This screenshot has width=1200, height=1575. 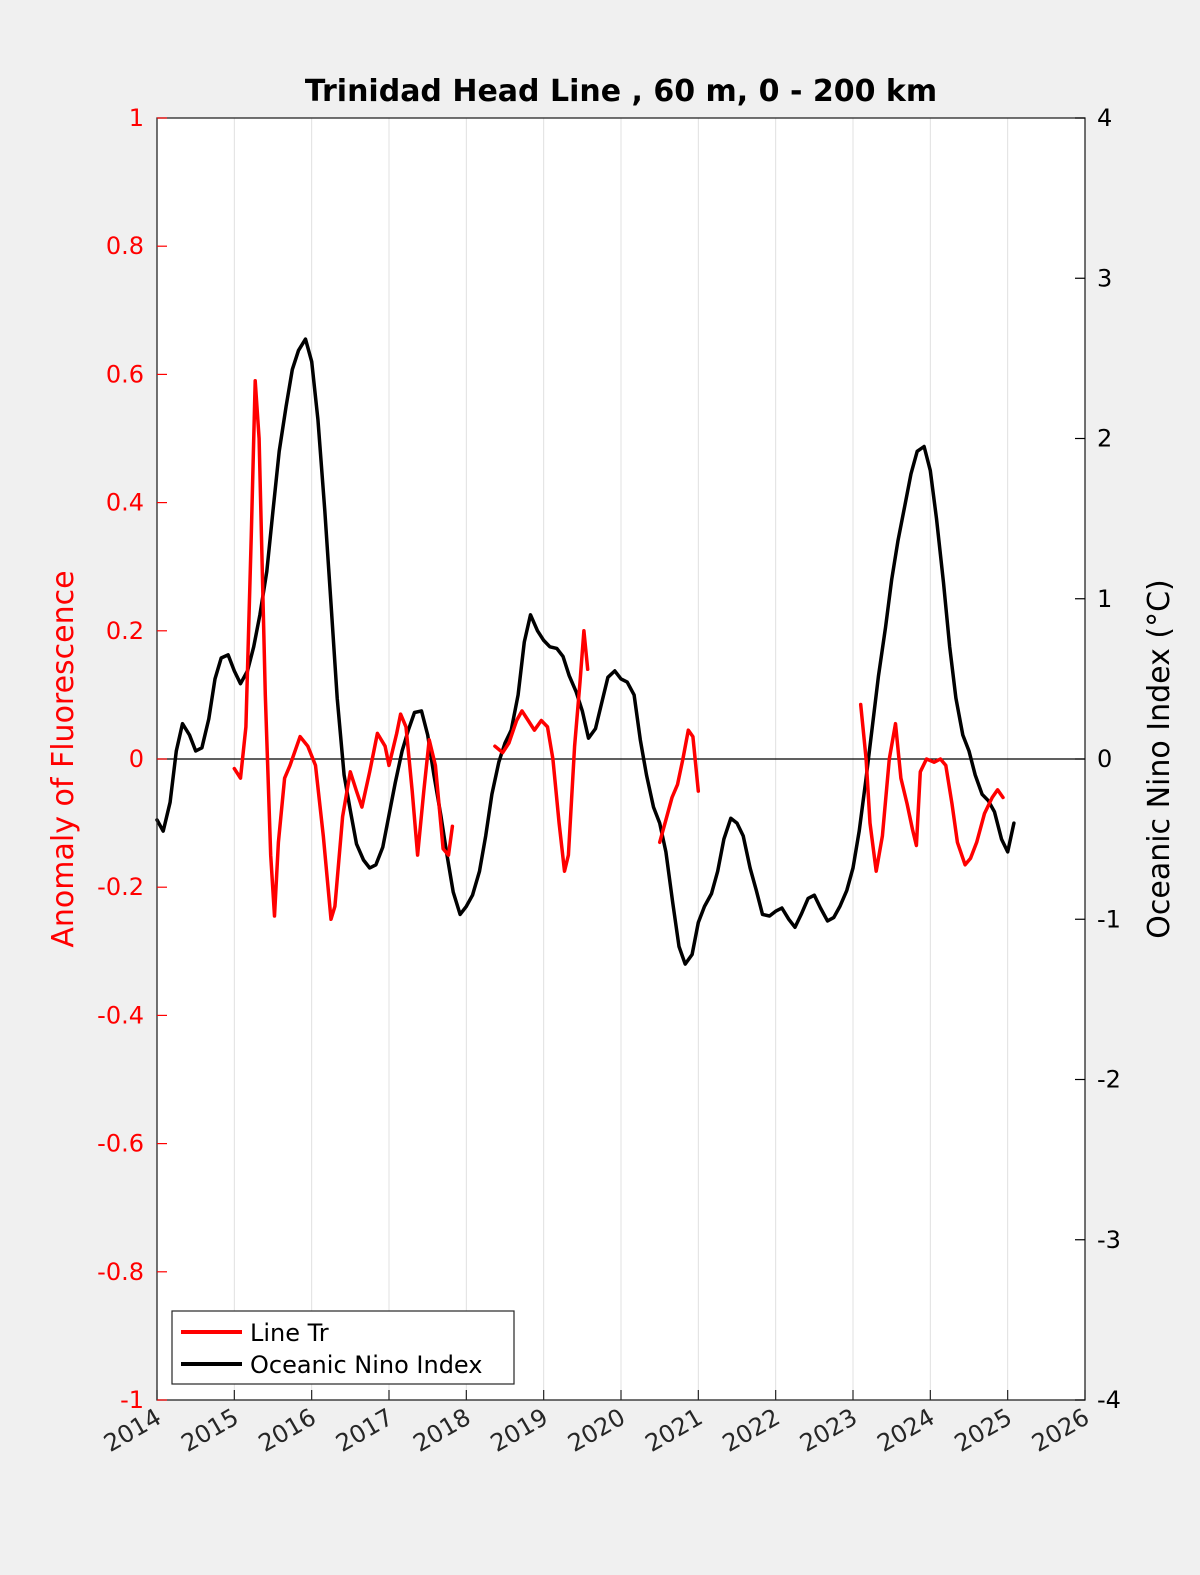 I want to click on y-right-tick-label: -2, so click(x=1109, y=1080).